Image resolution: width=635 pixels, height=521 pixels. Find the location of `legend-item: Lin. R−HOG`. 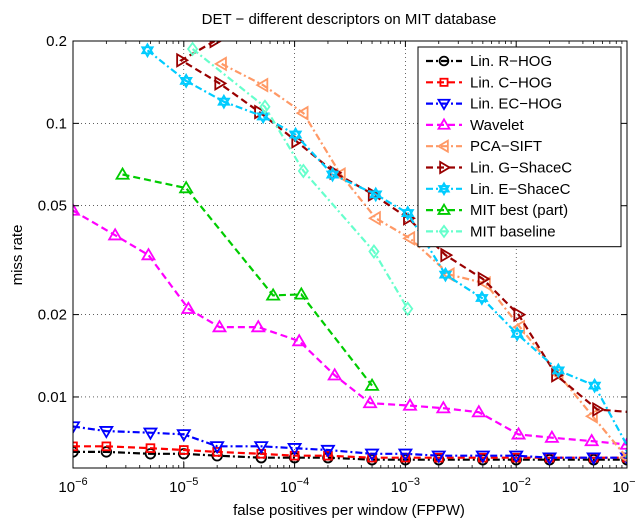

legend-item: Lin. R−HOG is located at coordinates (489, 61).